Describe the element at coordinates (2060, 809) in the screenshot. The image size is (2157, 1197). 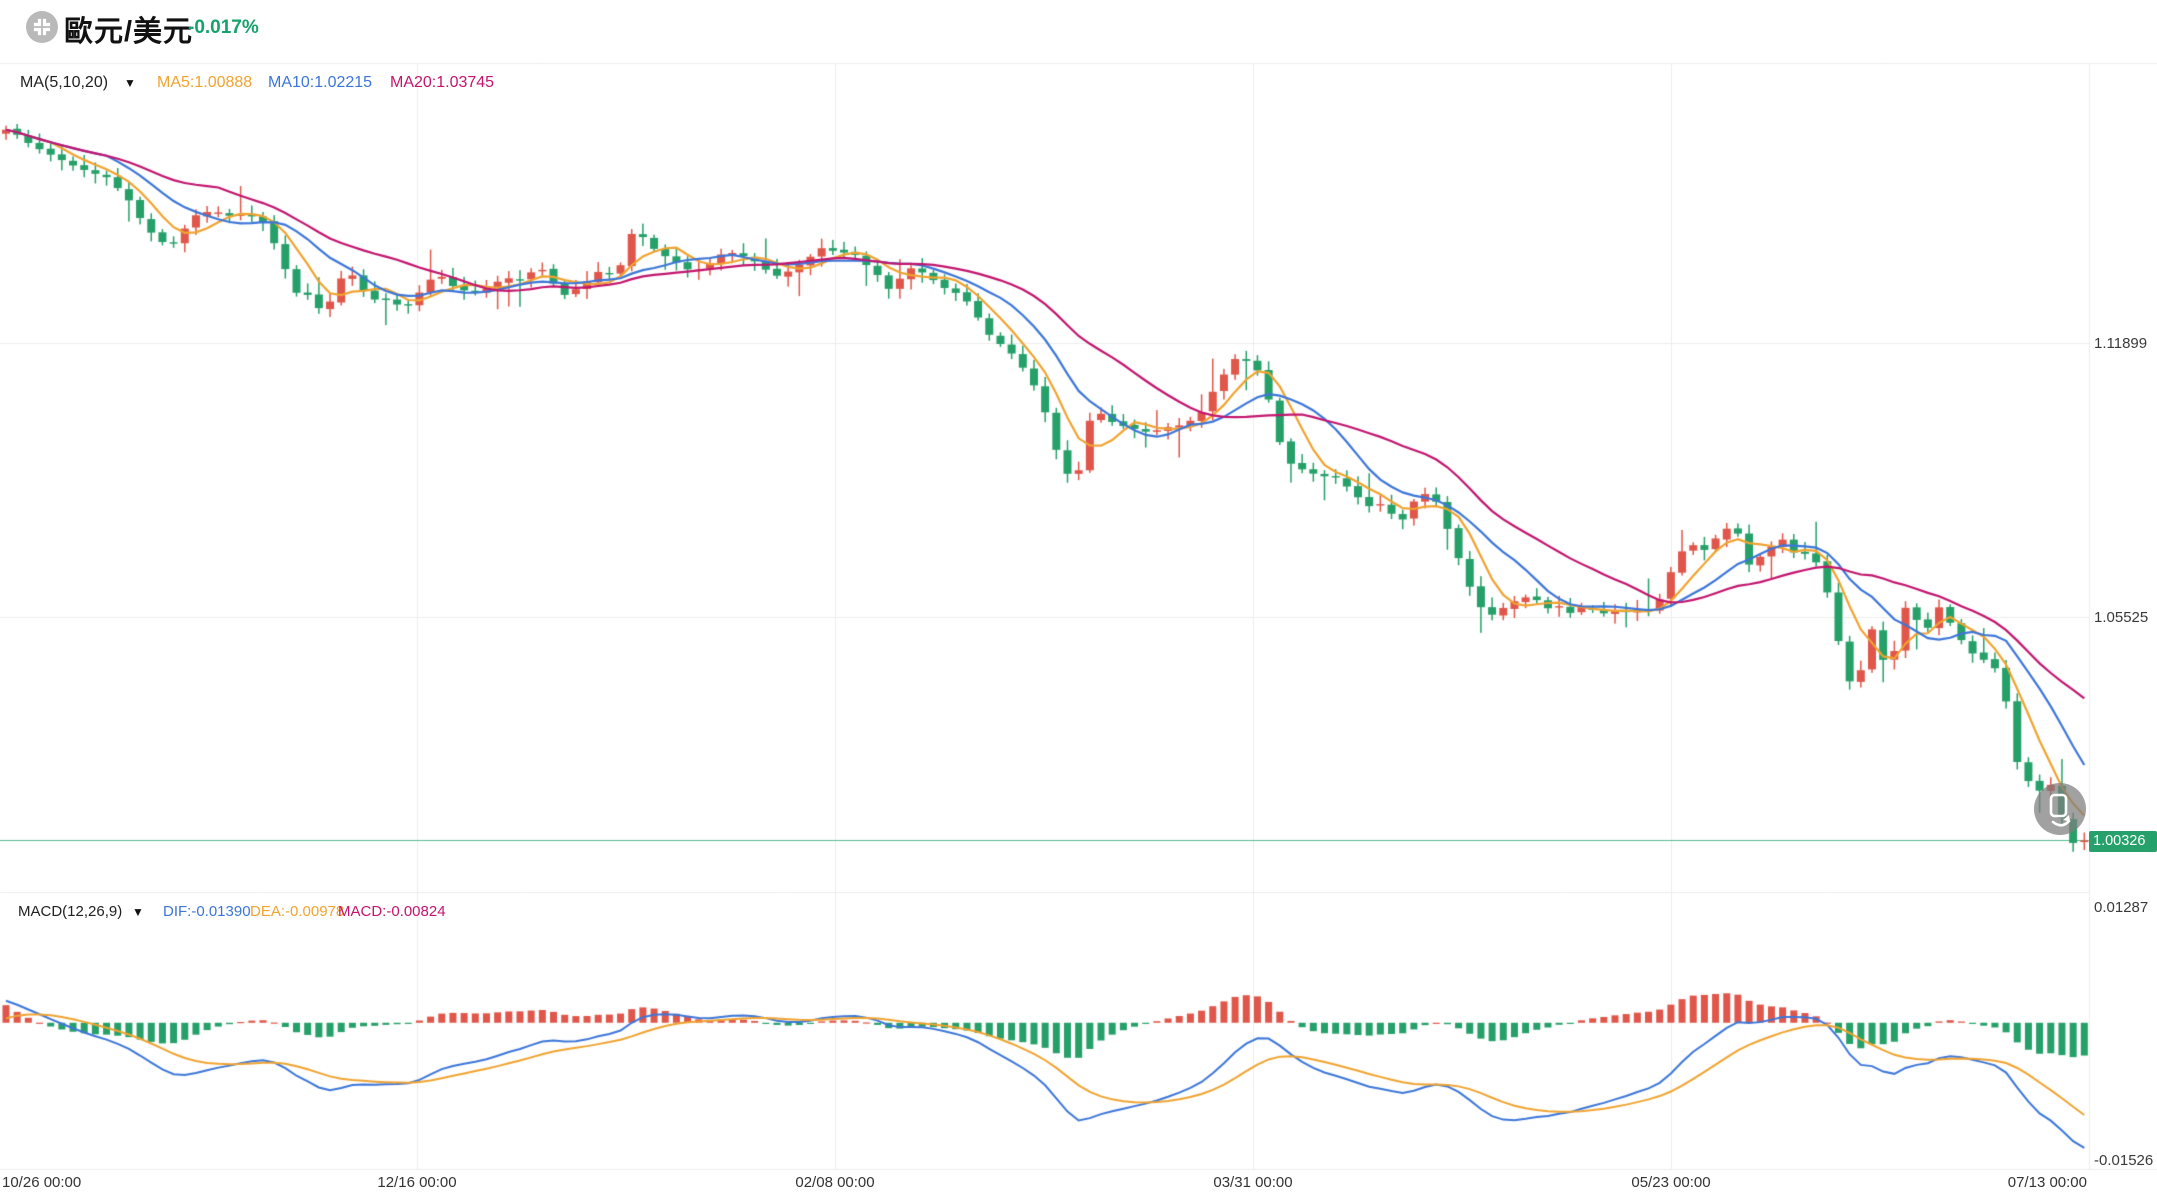
I see `gesture-cursor-icon` at that location.